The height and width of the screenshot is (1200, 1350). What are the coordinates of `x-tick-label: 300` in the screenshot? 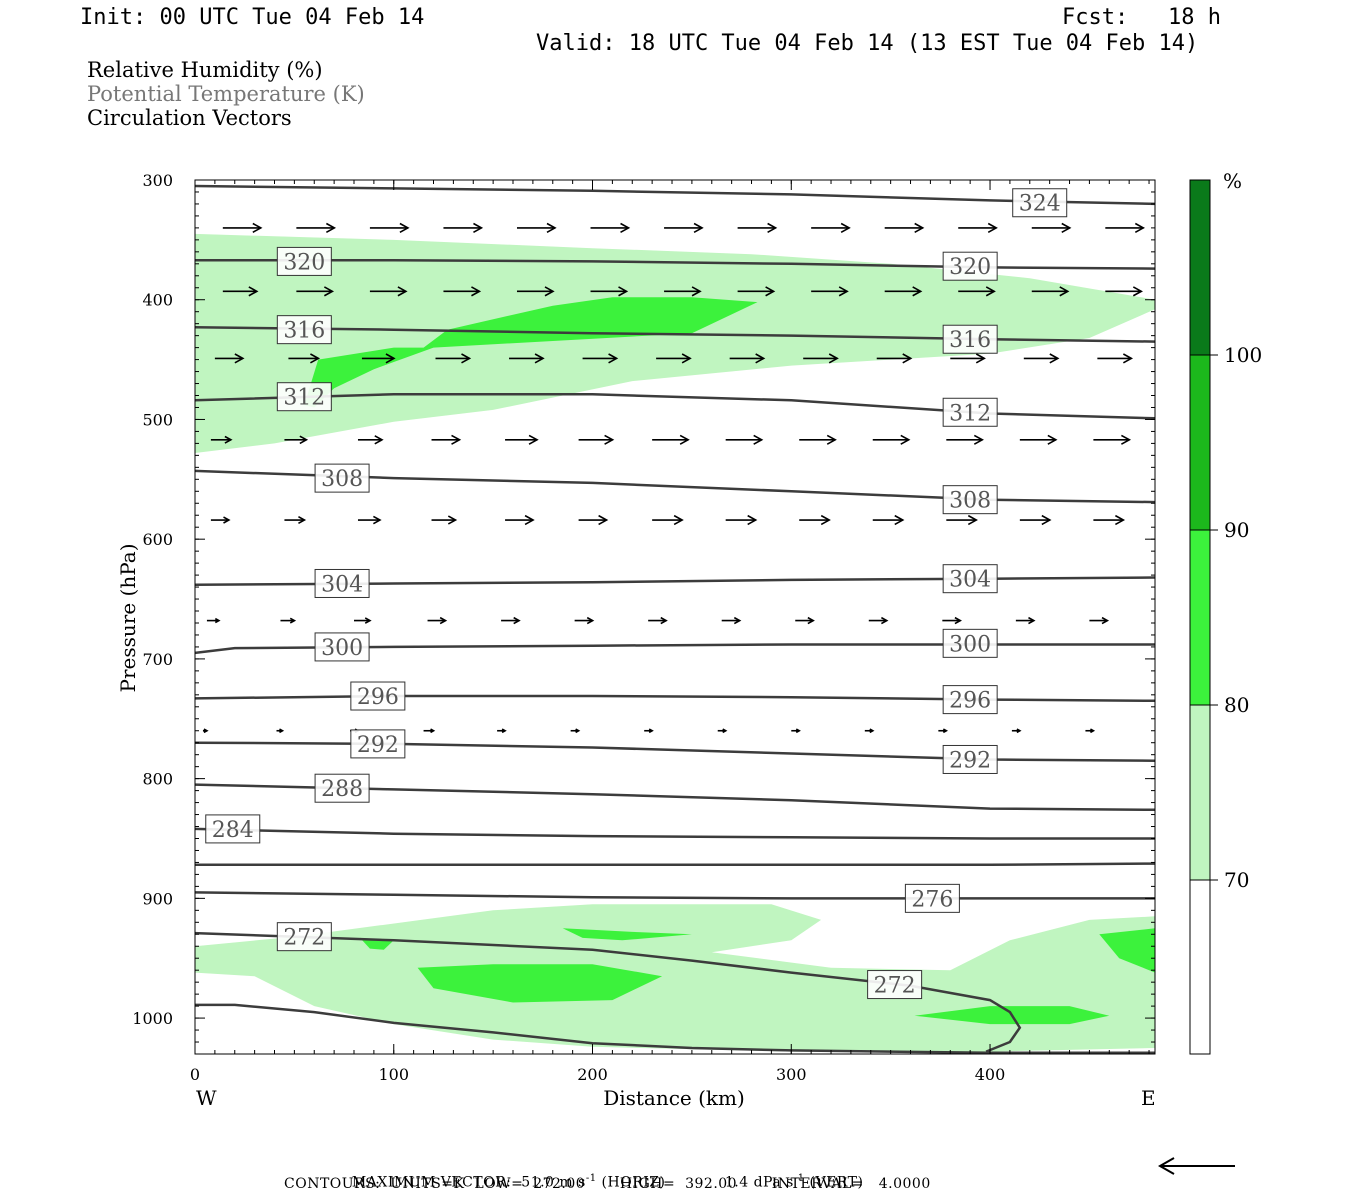 It's located at (791, 1074).